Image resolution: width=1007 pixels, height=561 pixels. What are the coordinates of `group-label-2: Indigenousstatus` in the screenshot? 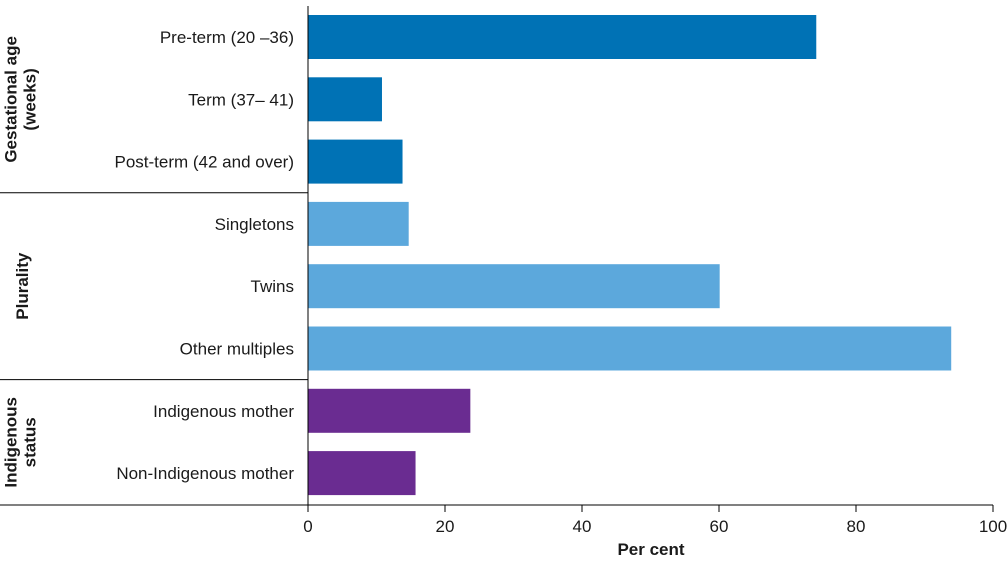 It's located at (21, 442).